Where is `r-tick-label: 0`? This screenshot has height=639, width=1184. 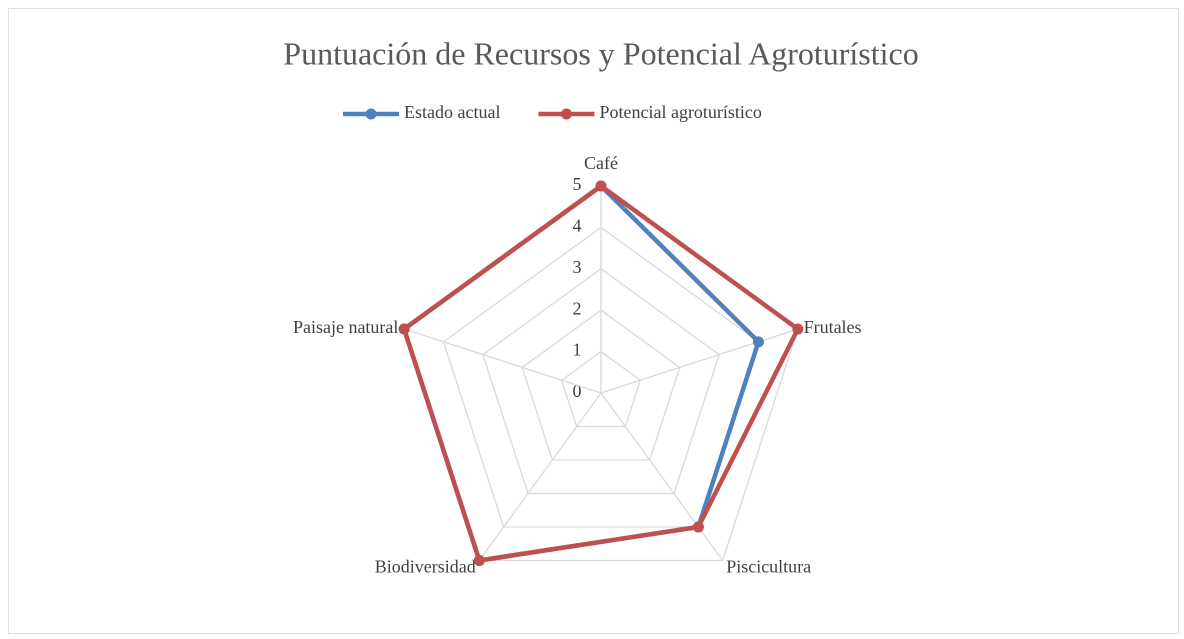
r-tick-label: 0 is located at coordinates (577, 391).